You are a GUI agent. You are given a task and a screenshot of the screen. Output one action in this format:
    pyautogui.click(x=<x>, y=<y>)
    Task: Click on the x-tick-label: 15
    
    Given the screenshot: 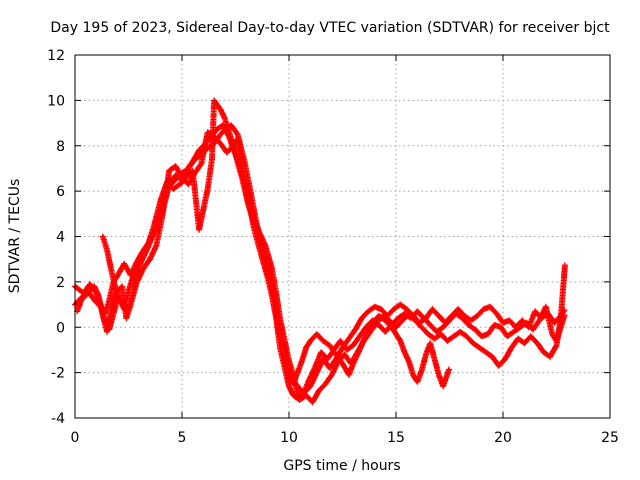 What is the action you would take?
    pyautogui.click(x=396, y=438)
    